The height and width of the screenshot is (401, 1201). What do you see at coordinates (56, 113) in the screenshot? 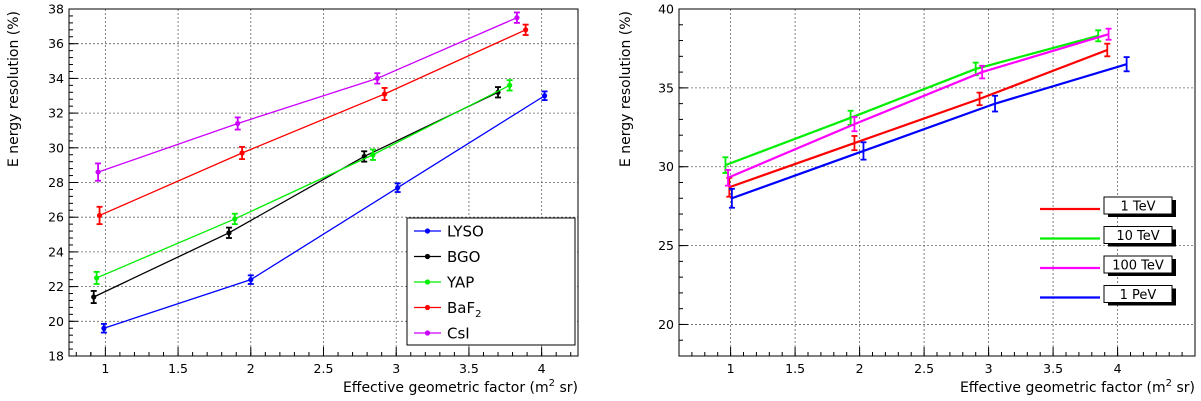
I see `y-tick-label: 32` at bounding box center [56, 113].